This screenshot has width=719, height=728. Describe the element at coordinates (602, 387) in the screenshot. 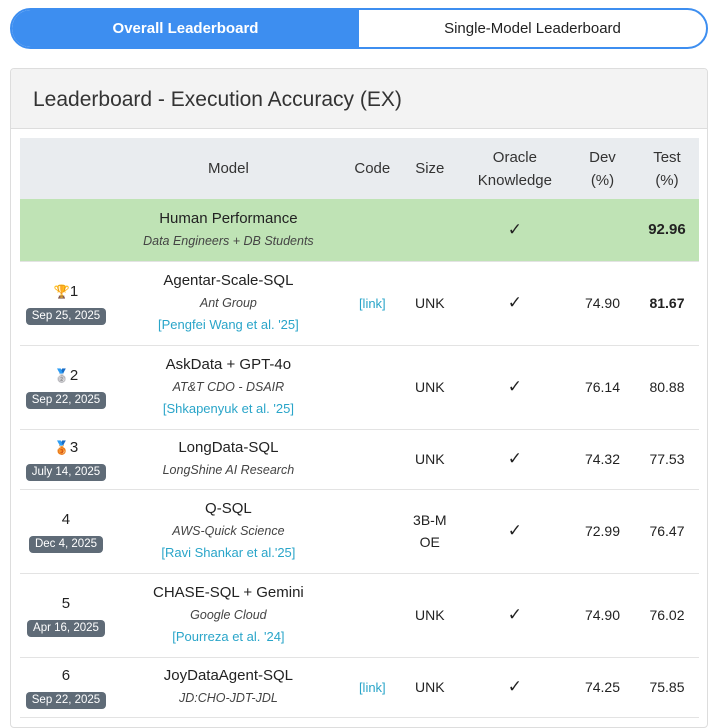

I see `dev-score: 76.14` at that location.